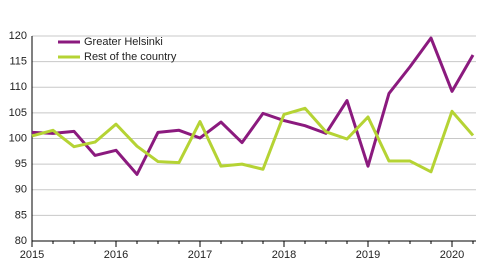  Describe the element at coordinates (452, 255) in the screenshot. I see `x-tick-label: 2020` at that location.